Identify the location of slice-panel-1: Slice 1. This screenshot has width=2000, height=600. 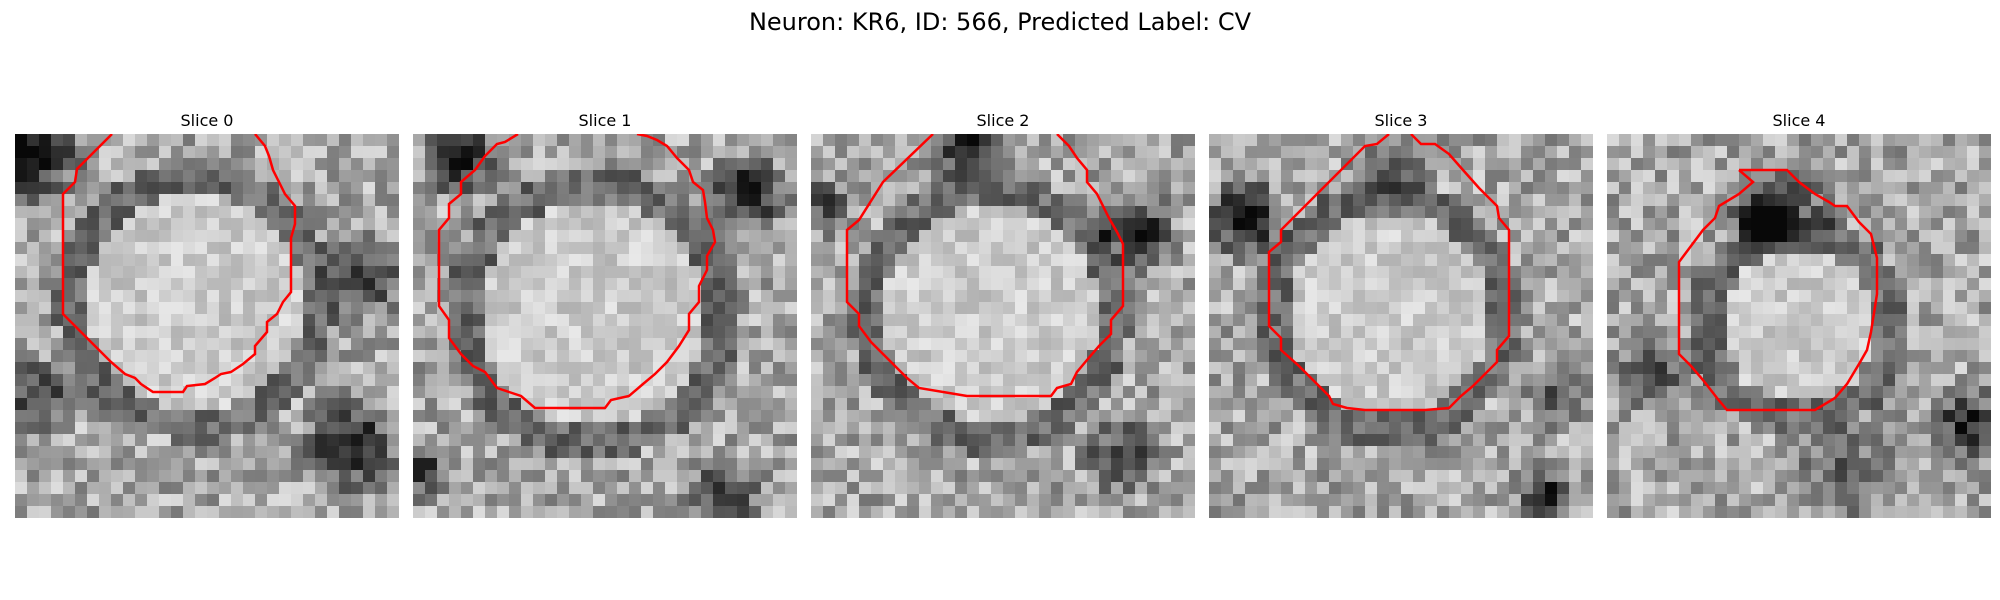
(605, 313).